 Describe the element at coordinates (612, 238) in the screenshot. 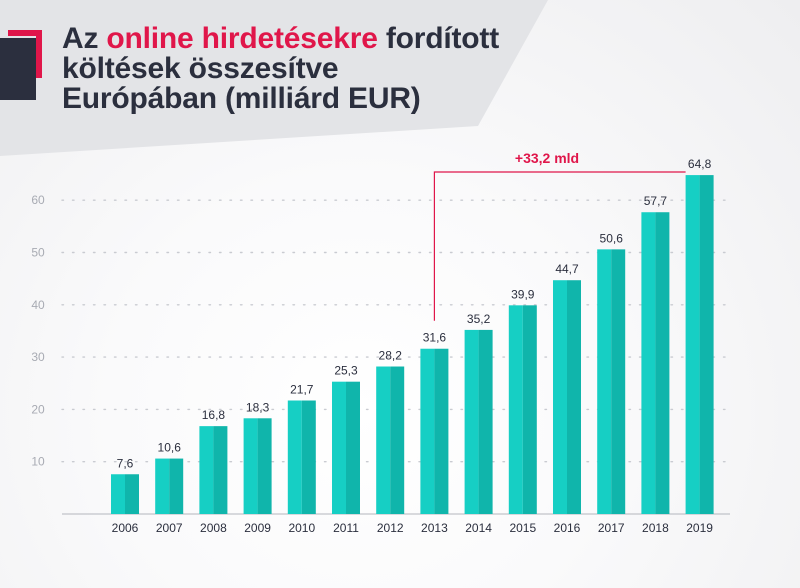

I see `data-label: 50,6` at that location.